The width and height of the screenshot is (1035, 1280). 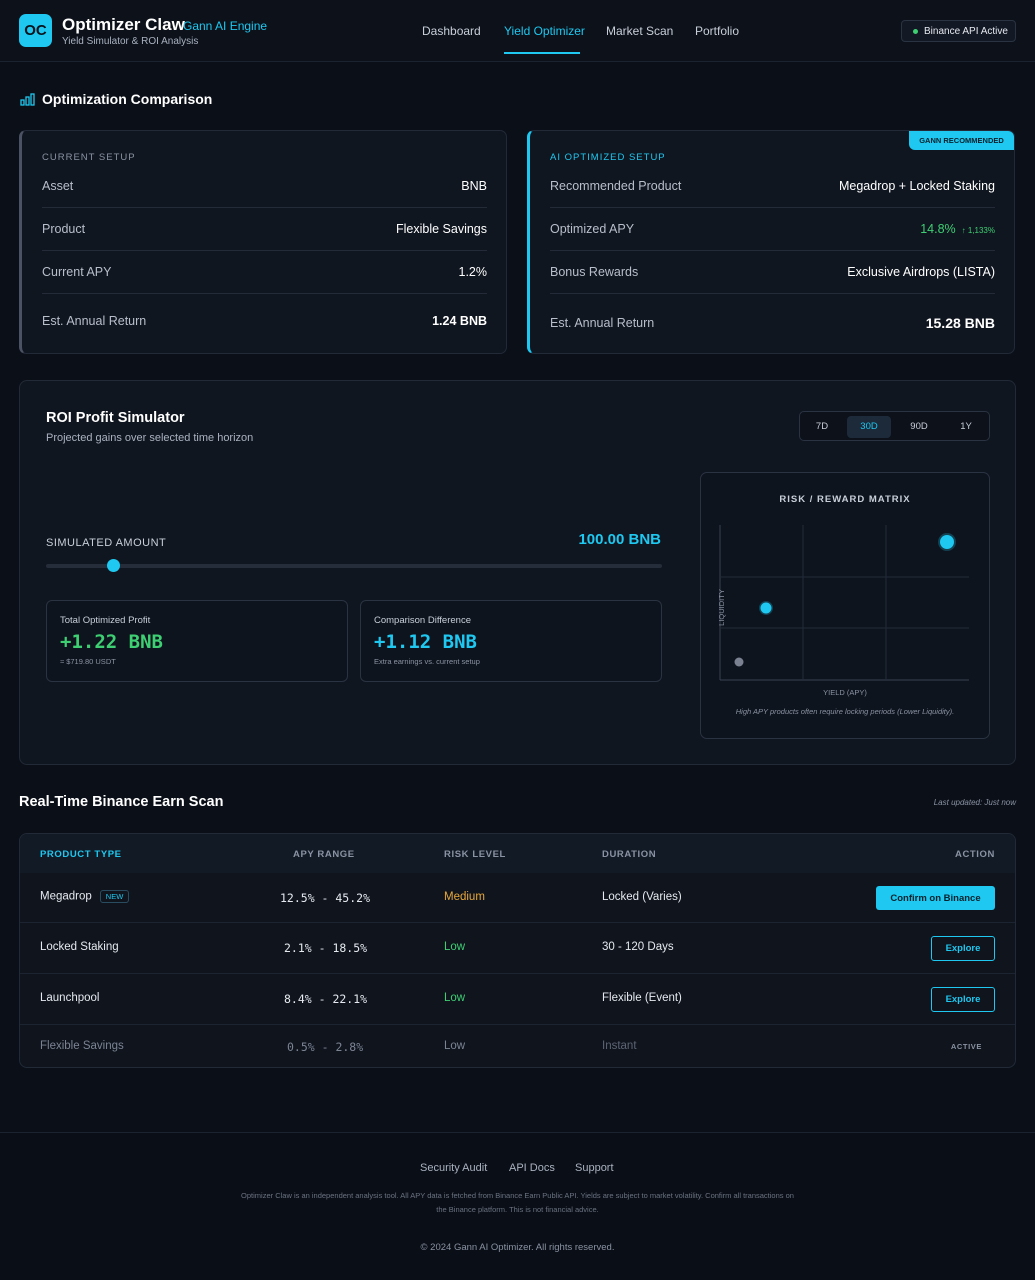 I want to click on product-name: Launchpool, so click(x=70, y=998).